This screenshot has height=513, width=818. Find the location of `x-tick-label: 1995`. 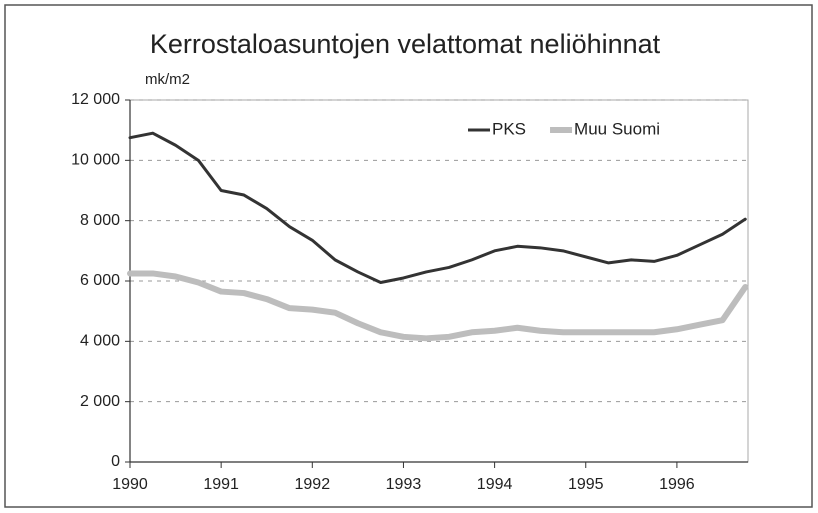

x-tick-label: 1995 is located at coordinates (586, 484).